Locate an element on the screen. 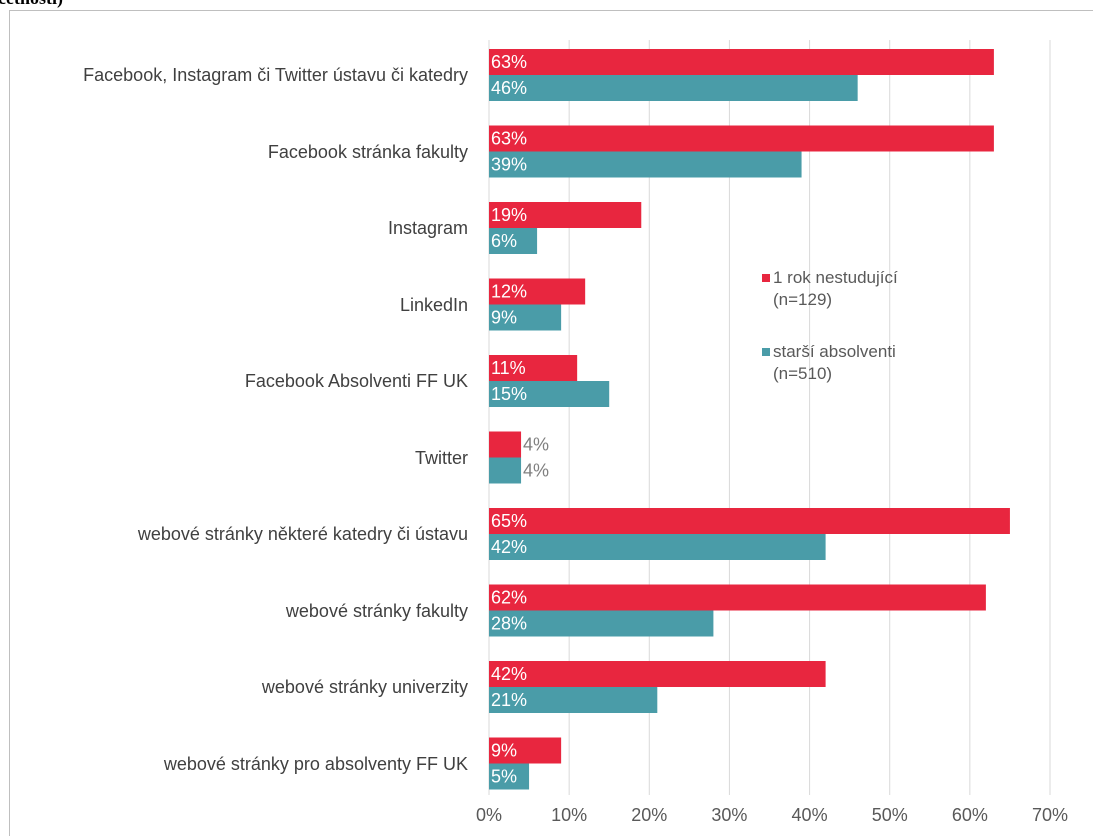 This screenshot has height=836, width=1093. x-tick-label: 50% is located at coordinates (890, 815).